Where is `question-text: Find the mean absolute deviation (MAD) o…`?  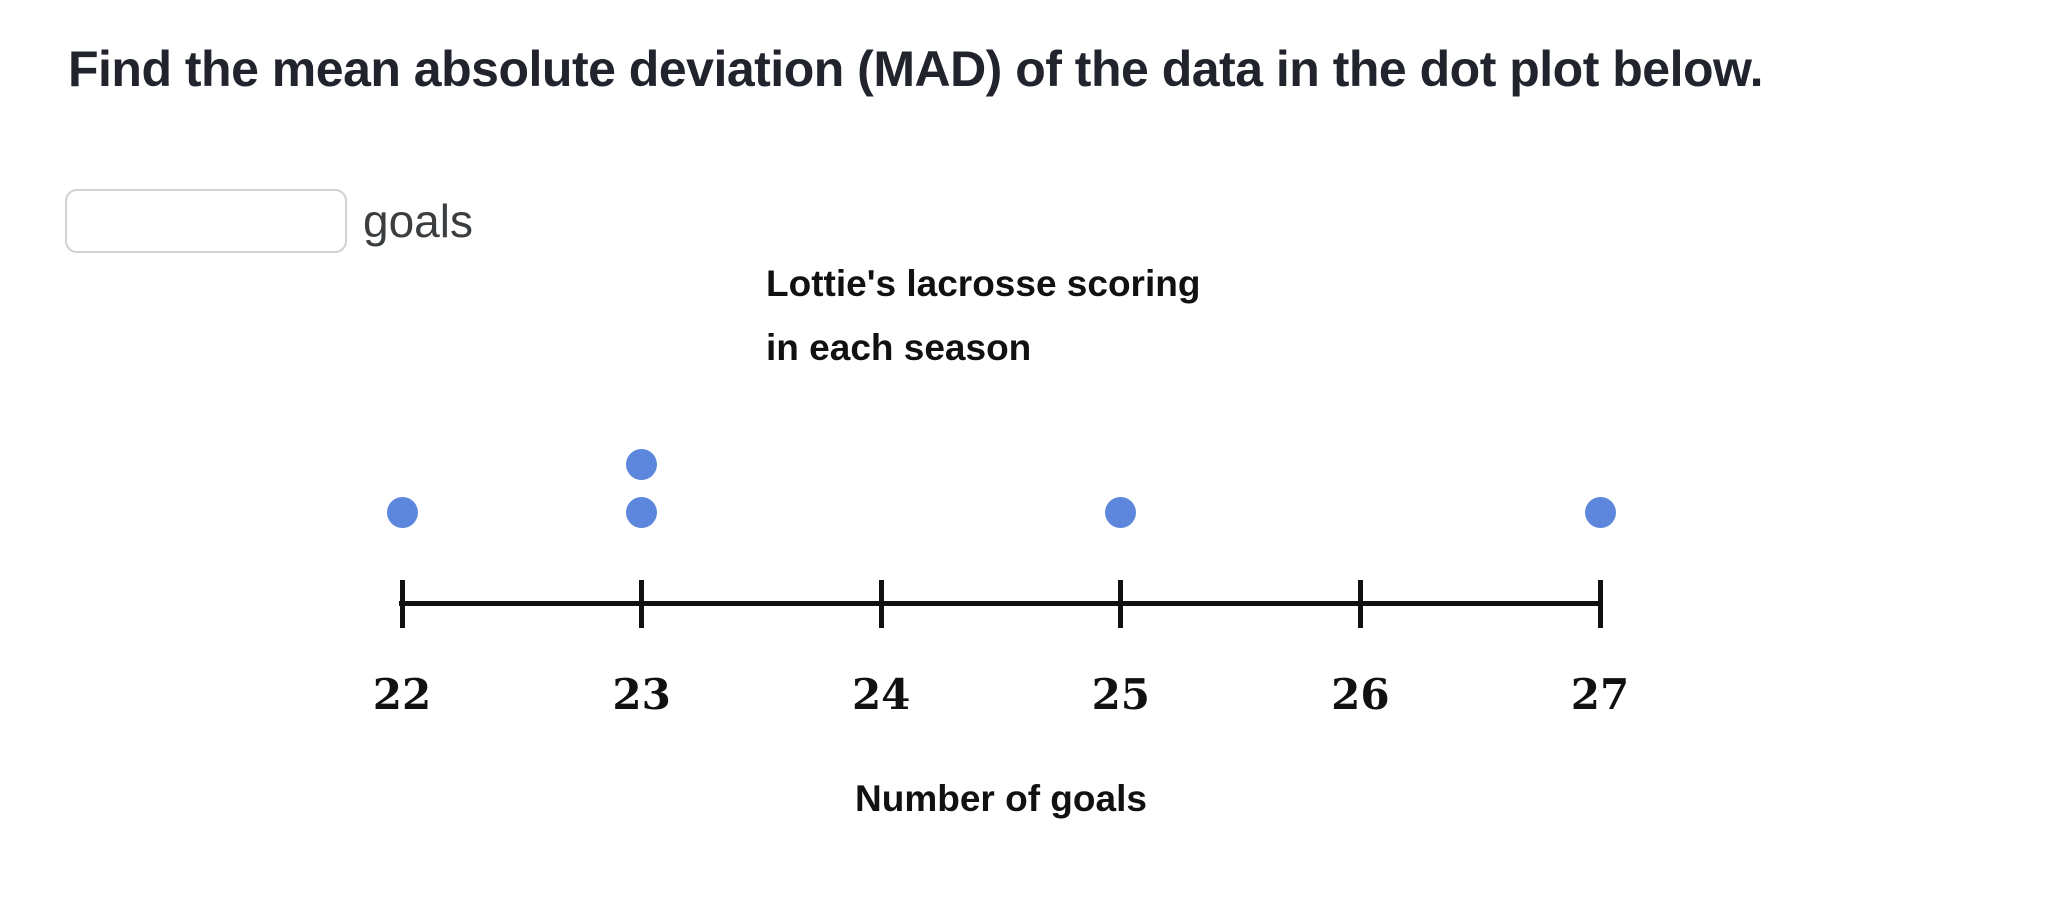
question-text: Find the mean absolute deviation (MAD) o… is located at coordinates (915, 69).